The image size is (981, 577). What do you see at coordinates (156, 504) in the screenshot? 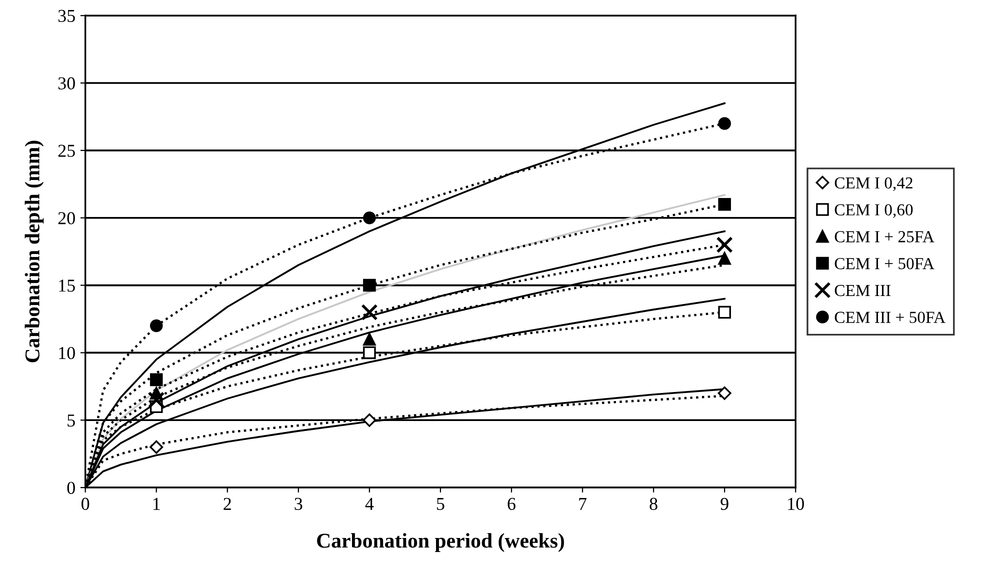
I see `x-tick-label: 1` at bounding box center [156, 504].